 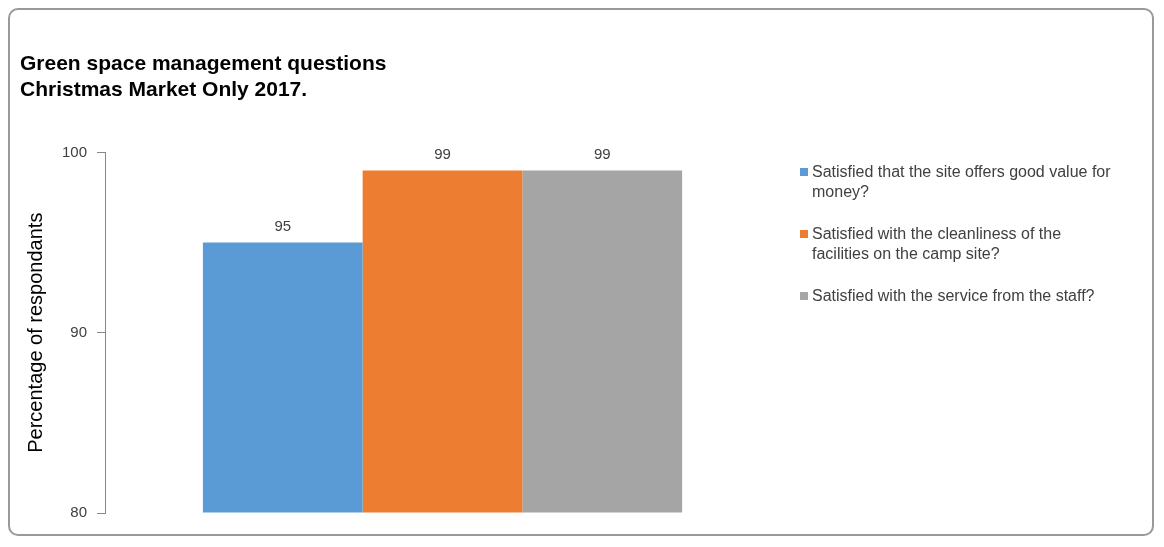 I want to click on legend-label: Satisfied that the site offers good value for money?, so click(x=962, y=182).